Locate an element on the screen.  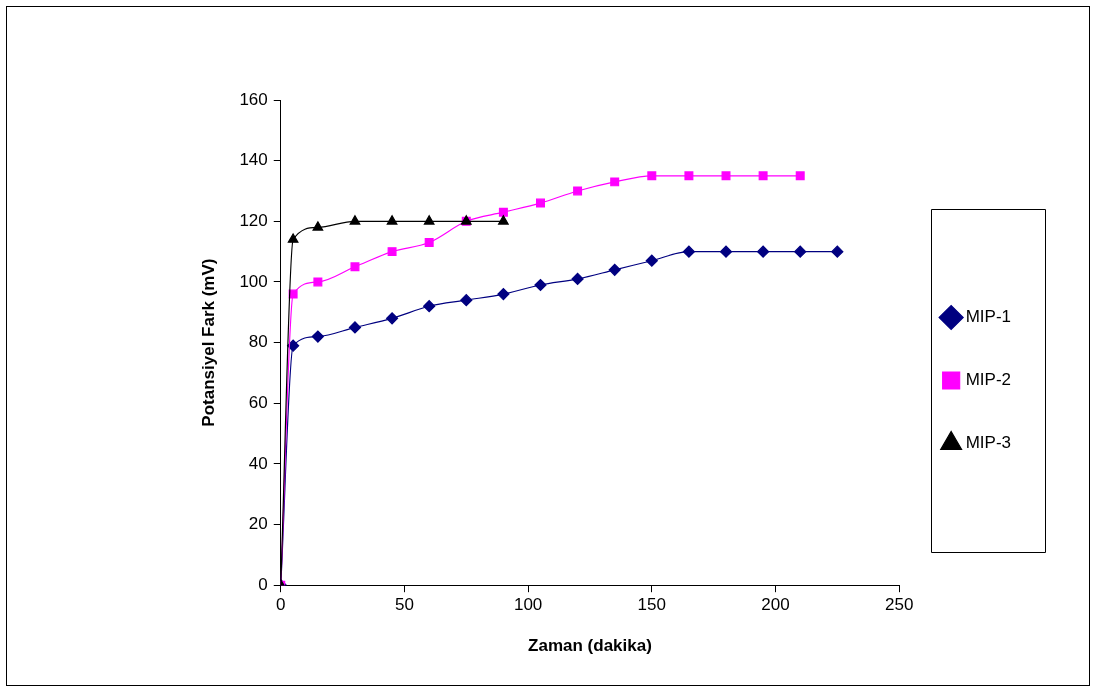
y-tick-label: 20 is located at coordinates (258, 524).